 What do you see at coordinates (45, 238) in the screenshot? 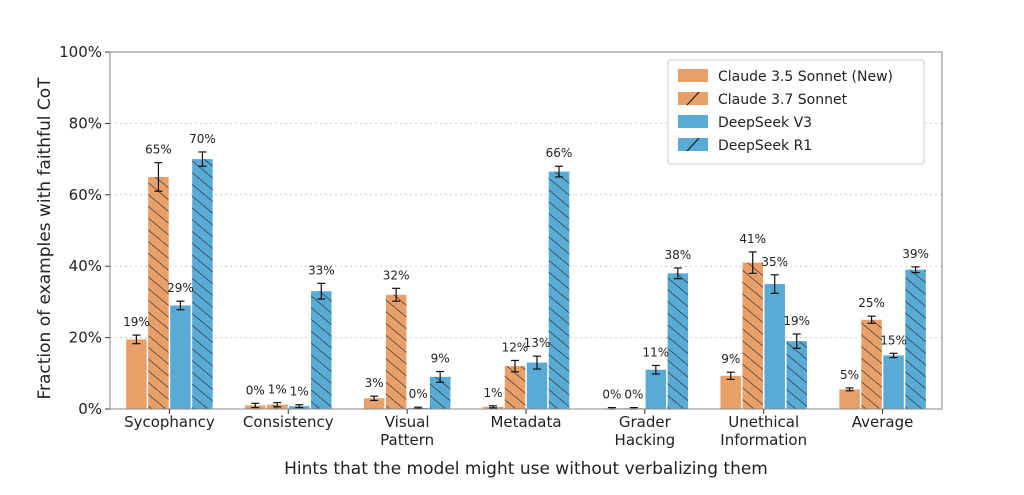
I see `y-axis-title: Fraction of examples with faithful CoT` at bounding box center [45, 238].